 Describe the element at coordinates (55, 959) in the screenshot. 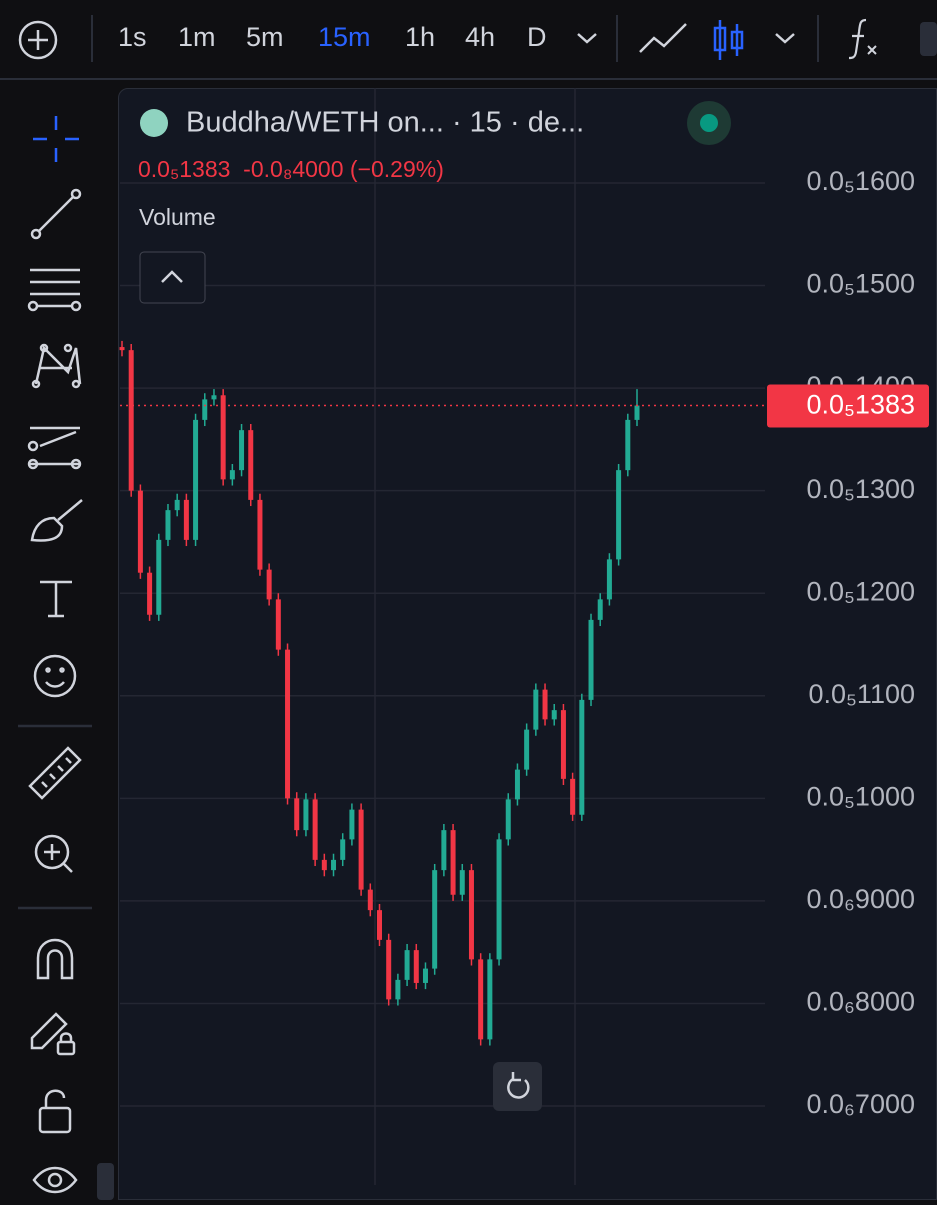

I see `magnet-tool` at that location.